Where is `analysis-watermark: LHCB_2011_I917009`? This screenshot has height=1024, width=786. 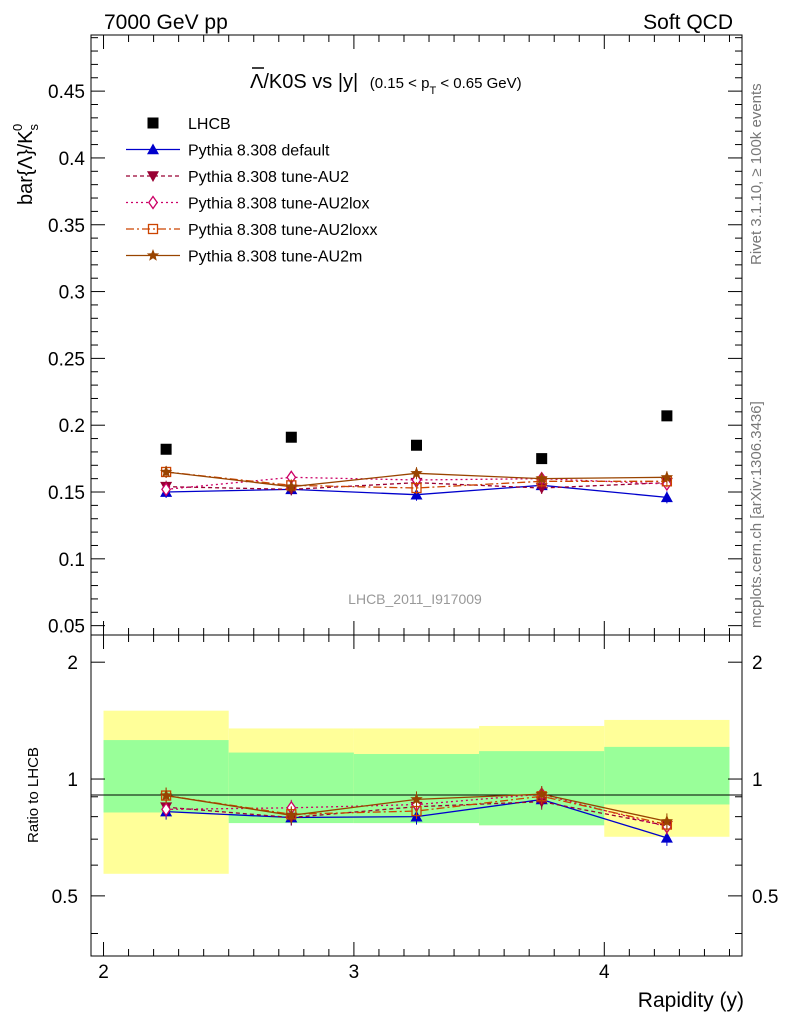 analysis-watermark: LHCB_2011_I917009 is located at coordinates (415, 599).